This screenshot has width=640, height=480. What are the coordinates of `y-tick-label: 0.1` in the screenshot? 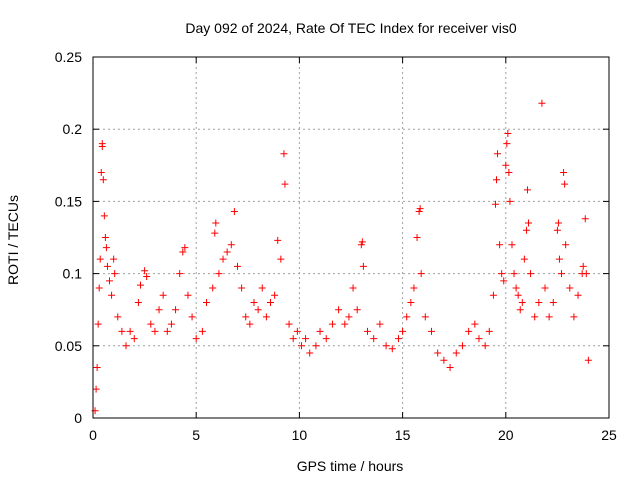 It's located at (73, 274).